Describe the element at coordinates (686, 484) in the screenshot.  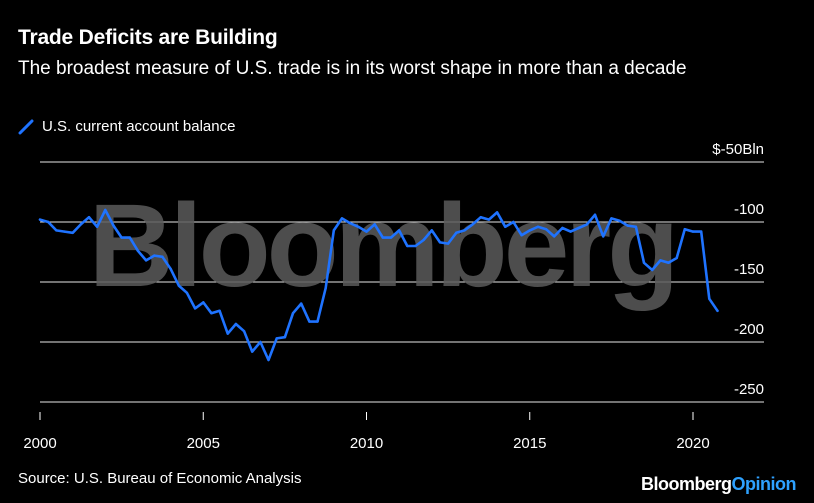
I see `brand-main: Bloomberg` at that location.